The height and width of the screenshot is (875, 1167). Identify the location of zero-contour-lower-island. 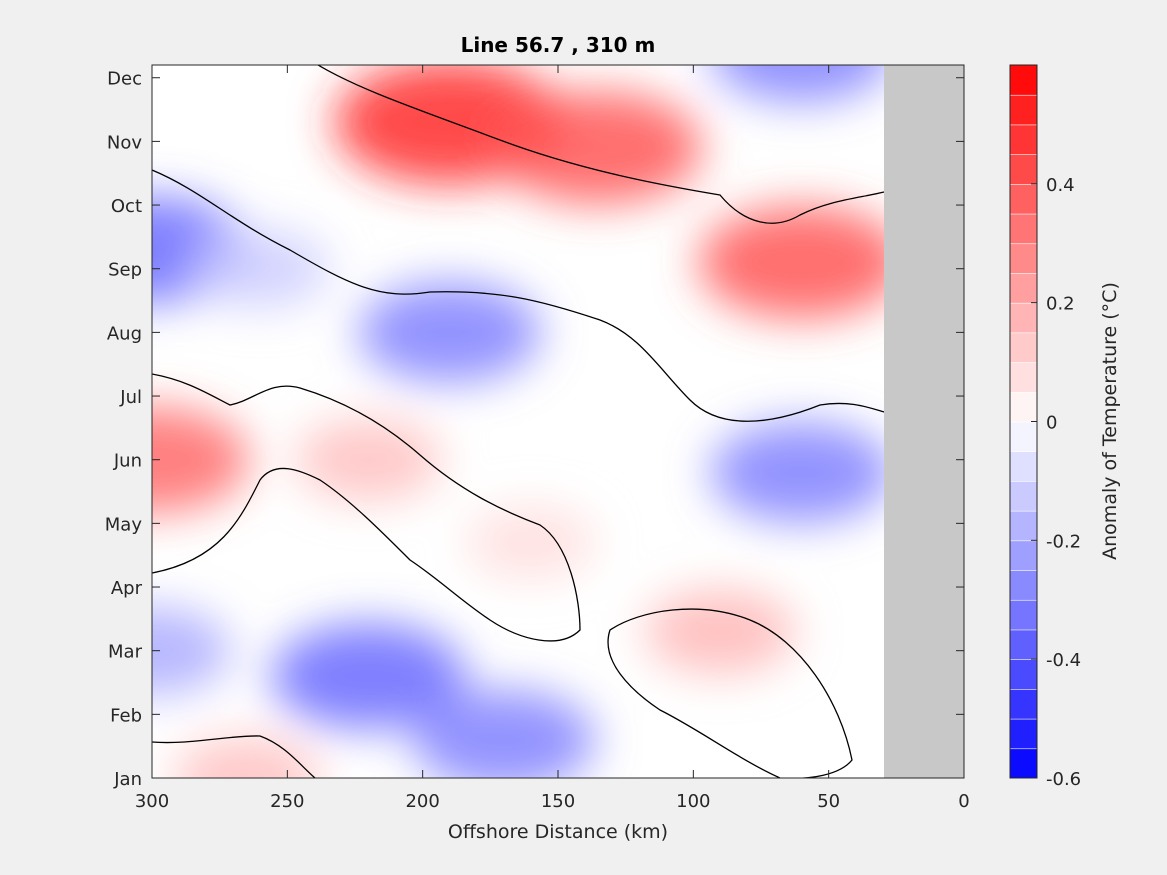
(730, 693).